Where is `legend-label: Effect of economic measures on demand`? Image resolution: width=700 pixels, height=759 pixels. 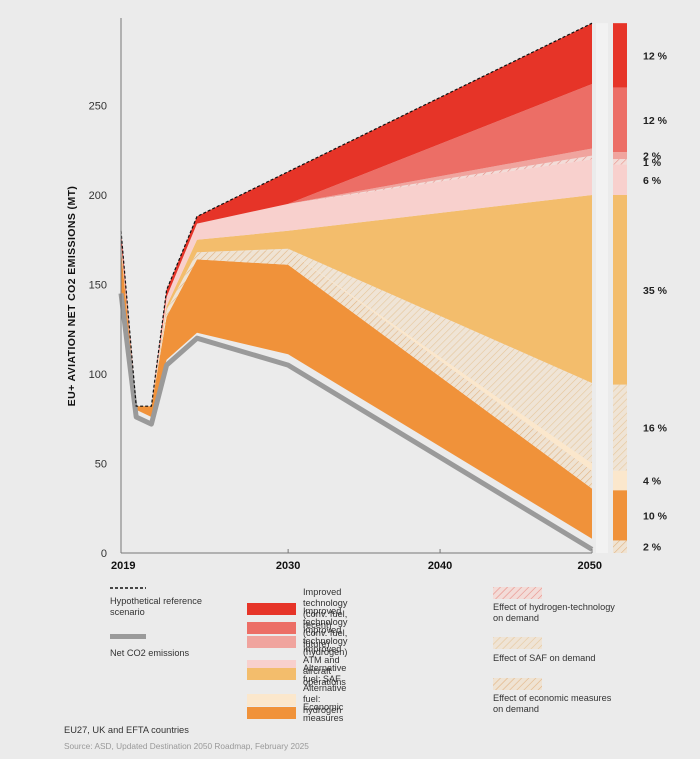
legend-label: Effect of economic measures on demand is located at coordinates (552, 703).